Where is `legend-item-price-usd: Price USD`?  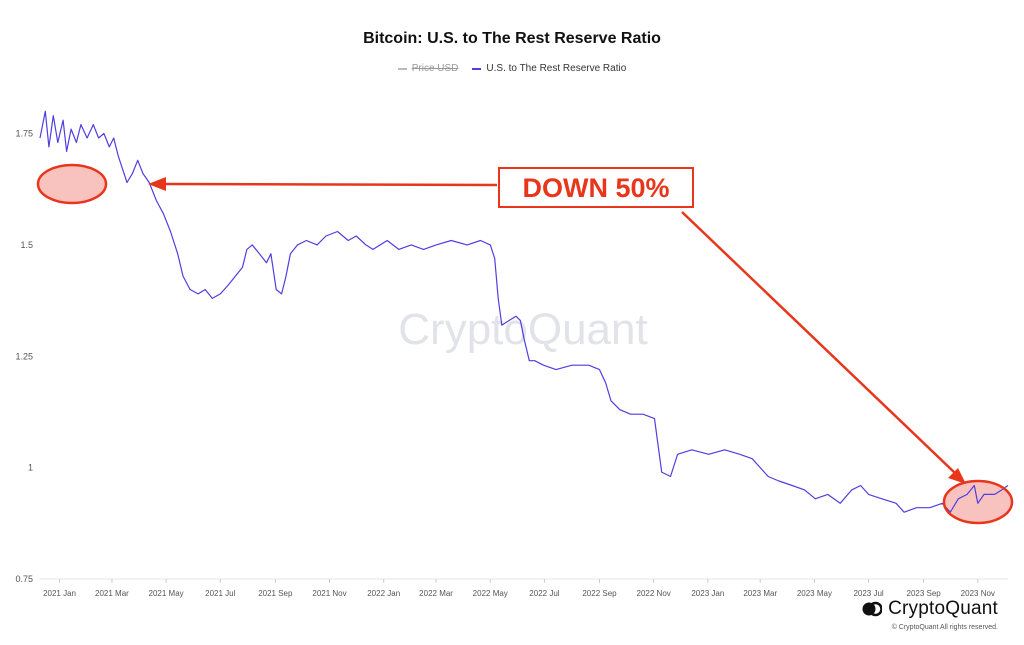
legend-item-price-usd: Price USD is located at coordinates (428, 68).